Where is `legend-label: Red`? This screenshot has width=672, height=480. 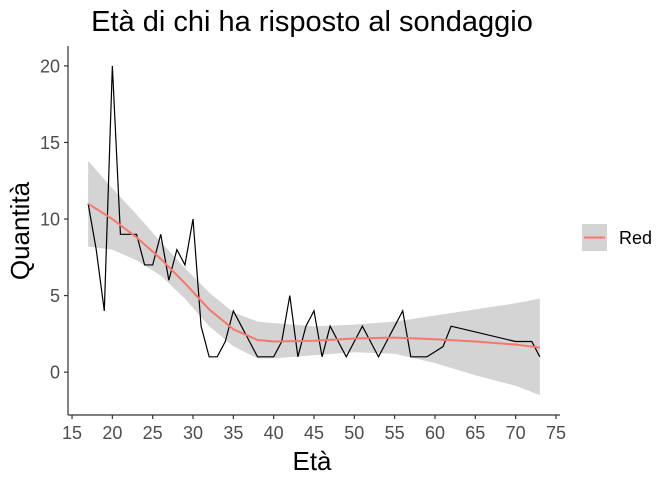
legend-label: Red is located at coordinates (635, 238).